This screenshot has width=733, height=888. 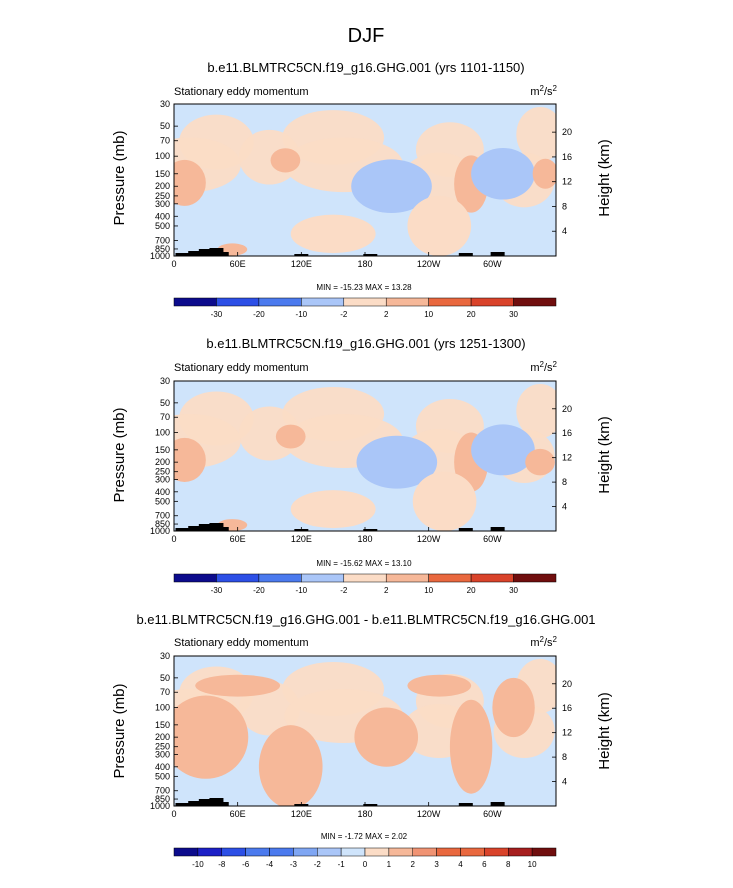 I want to click on colorbar-label: 20, so click(x=471, y=314).